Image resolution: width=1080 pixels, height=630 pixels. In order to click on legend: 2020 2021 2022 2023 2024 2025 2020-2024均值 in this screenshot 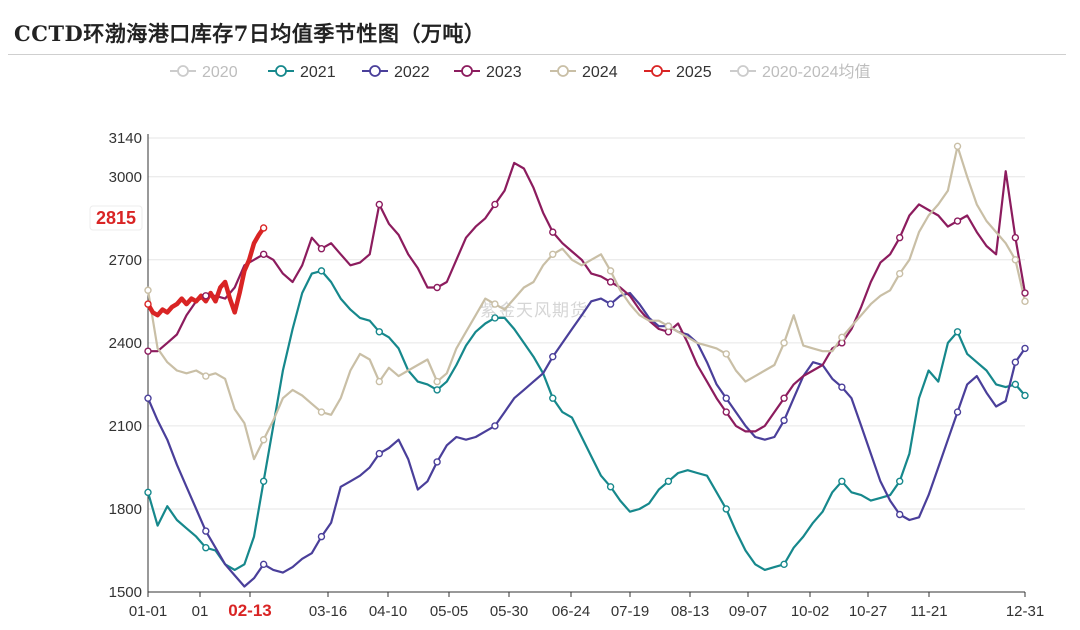, I will do `click(520, 72)`.